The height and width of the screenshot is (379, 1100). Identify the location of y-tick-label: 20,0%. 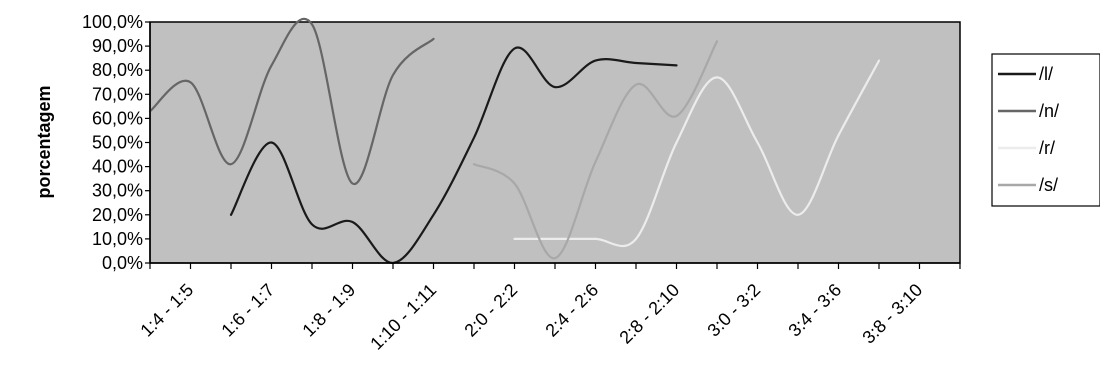
(117, 215).